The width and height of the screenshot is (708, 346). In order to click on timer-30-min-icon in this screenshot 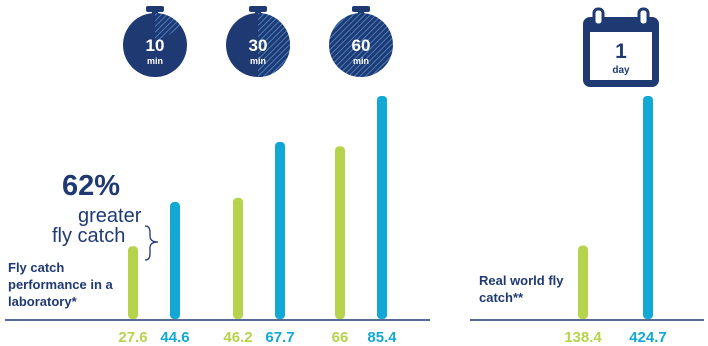, I will do `click(258, 41)`.